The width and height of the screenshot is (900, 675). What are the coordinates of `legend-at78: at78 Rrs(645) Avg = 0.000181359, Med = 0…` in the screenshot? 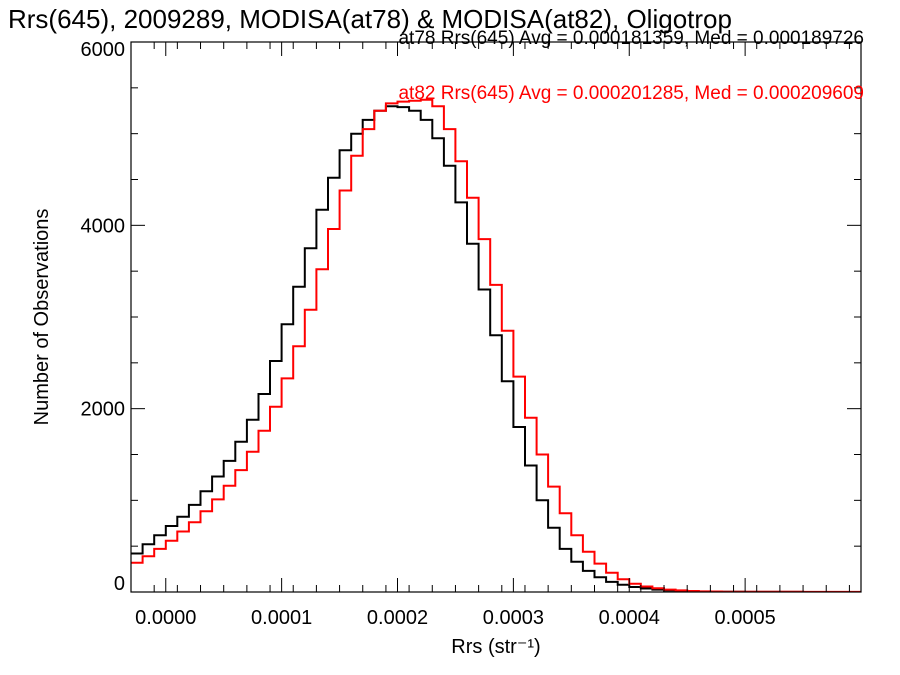 It's located at (631, 38).